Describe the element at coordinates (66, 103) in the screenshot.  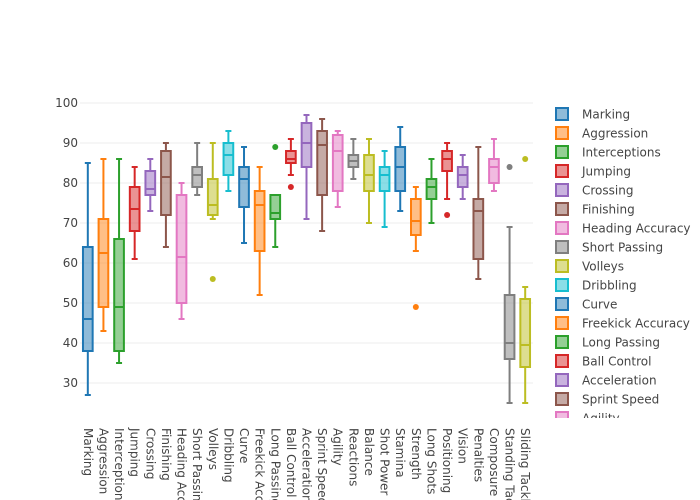
I see `y-tick-label: 100` at that location.